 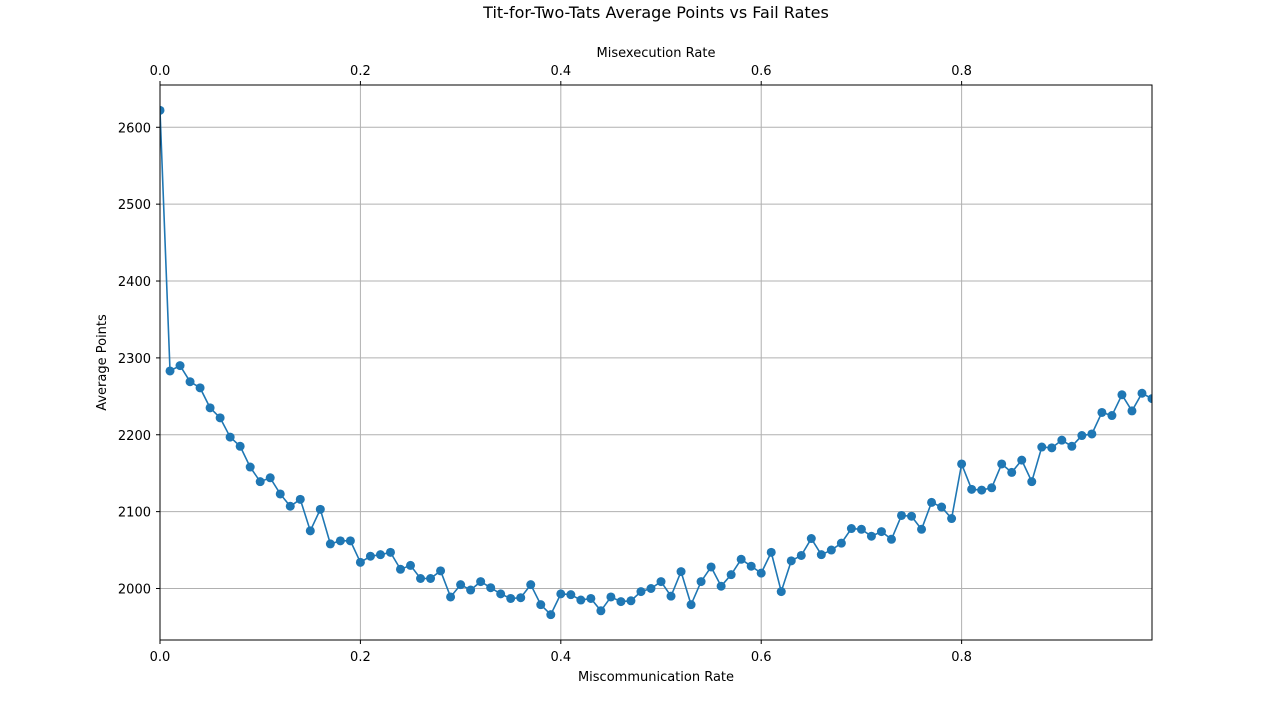 I want to click on x-tick-label: 0.2, so click(x=360, y=657).